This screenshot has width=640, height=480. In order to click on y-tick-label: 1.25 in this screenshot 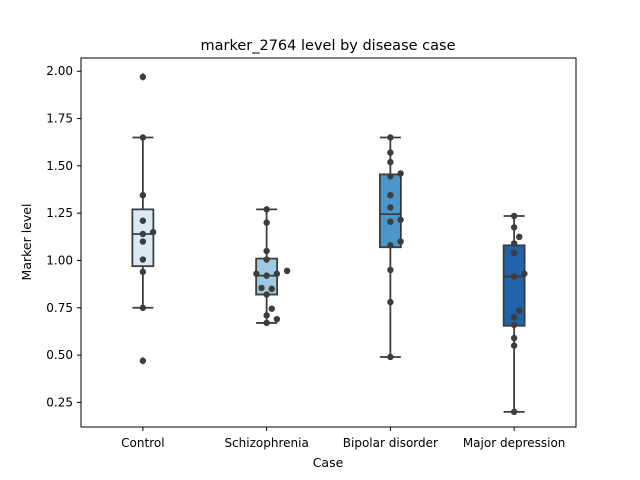, I will do `click(59, 213)`.